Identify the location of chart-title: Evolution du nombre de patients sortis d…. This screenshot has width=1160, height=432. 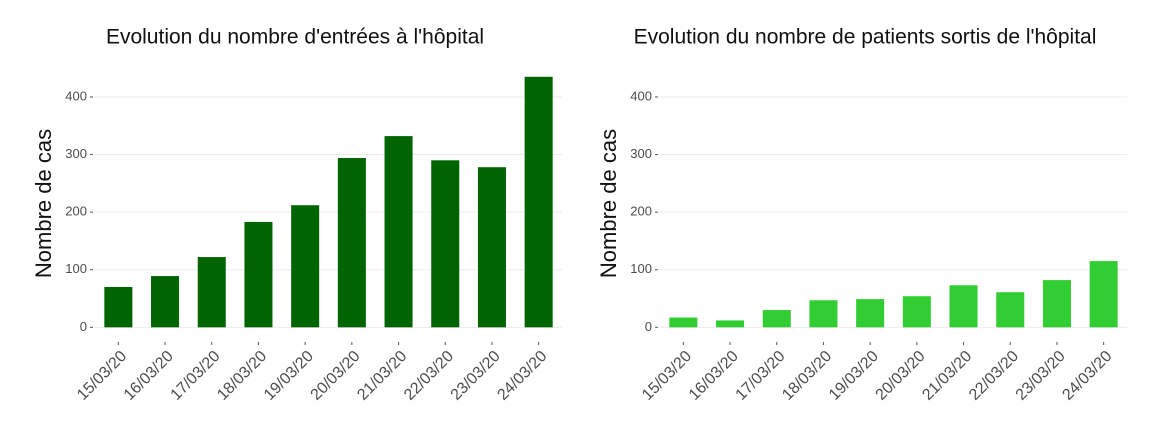
(865, 37).